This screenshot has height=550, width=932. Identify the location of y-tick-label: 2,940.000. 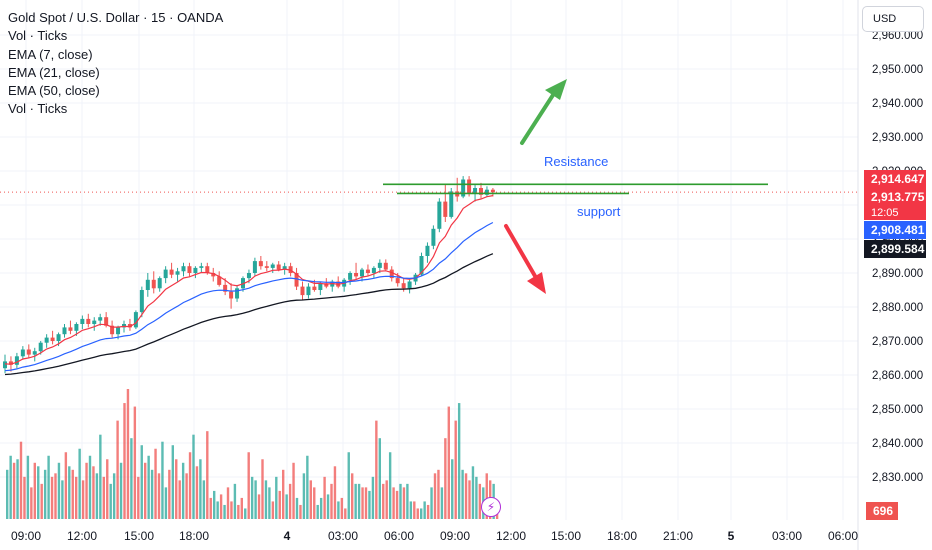
(897, 104).